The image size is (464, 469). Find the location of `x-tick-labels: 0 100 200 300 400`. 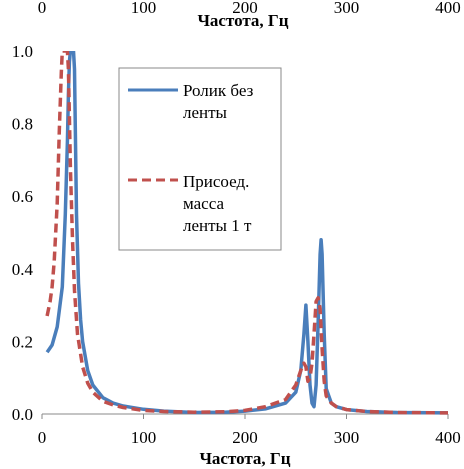

x-tick-labels: 0 100 200 300 400 is located at coordinates (249, 437).